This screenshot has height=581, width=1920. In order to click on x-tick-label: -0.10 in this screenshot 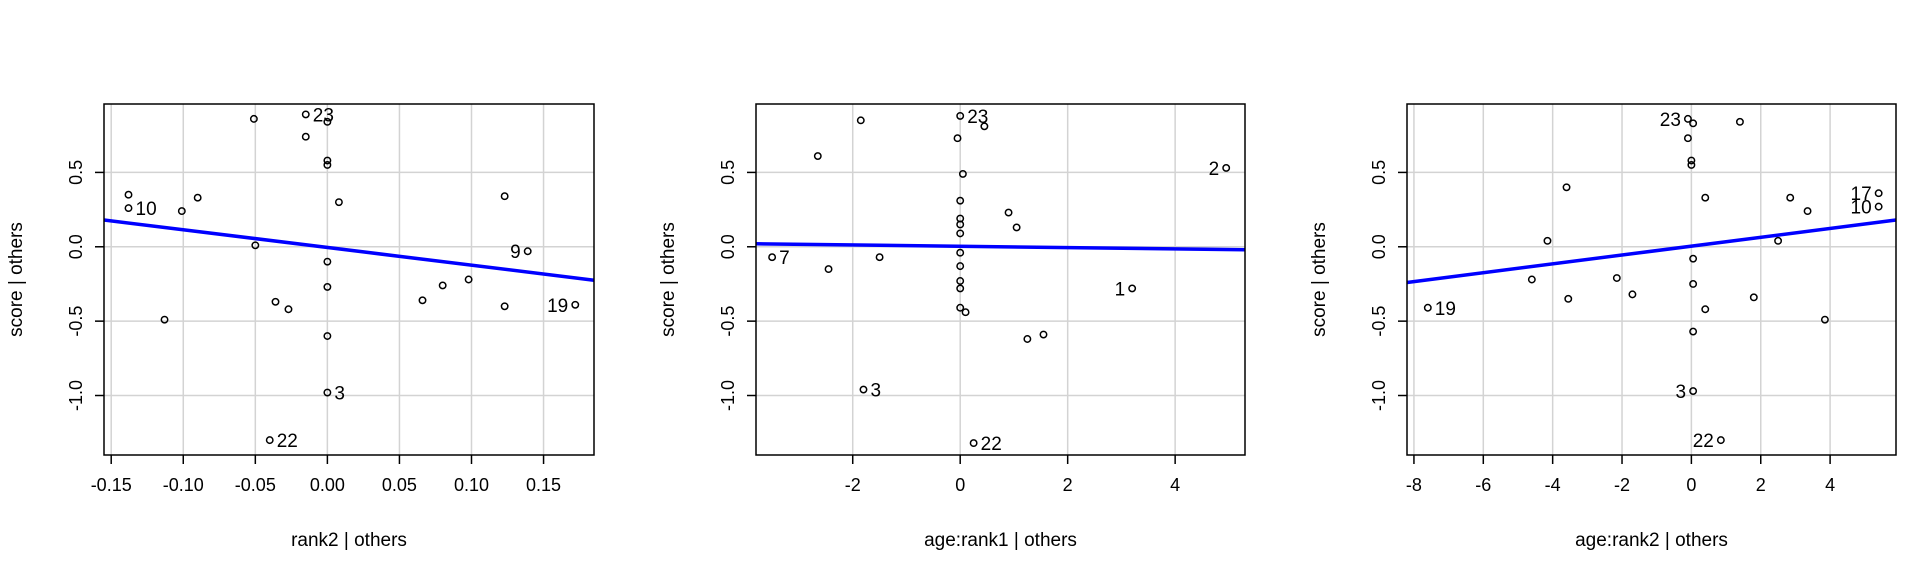, I will do `click(183, 485)`.